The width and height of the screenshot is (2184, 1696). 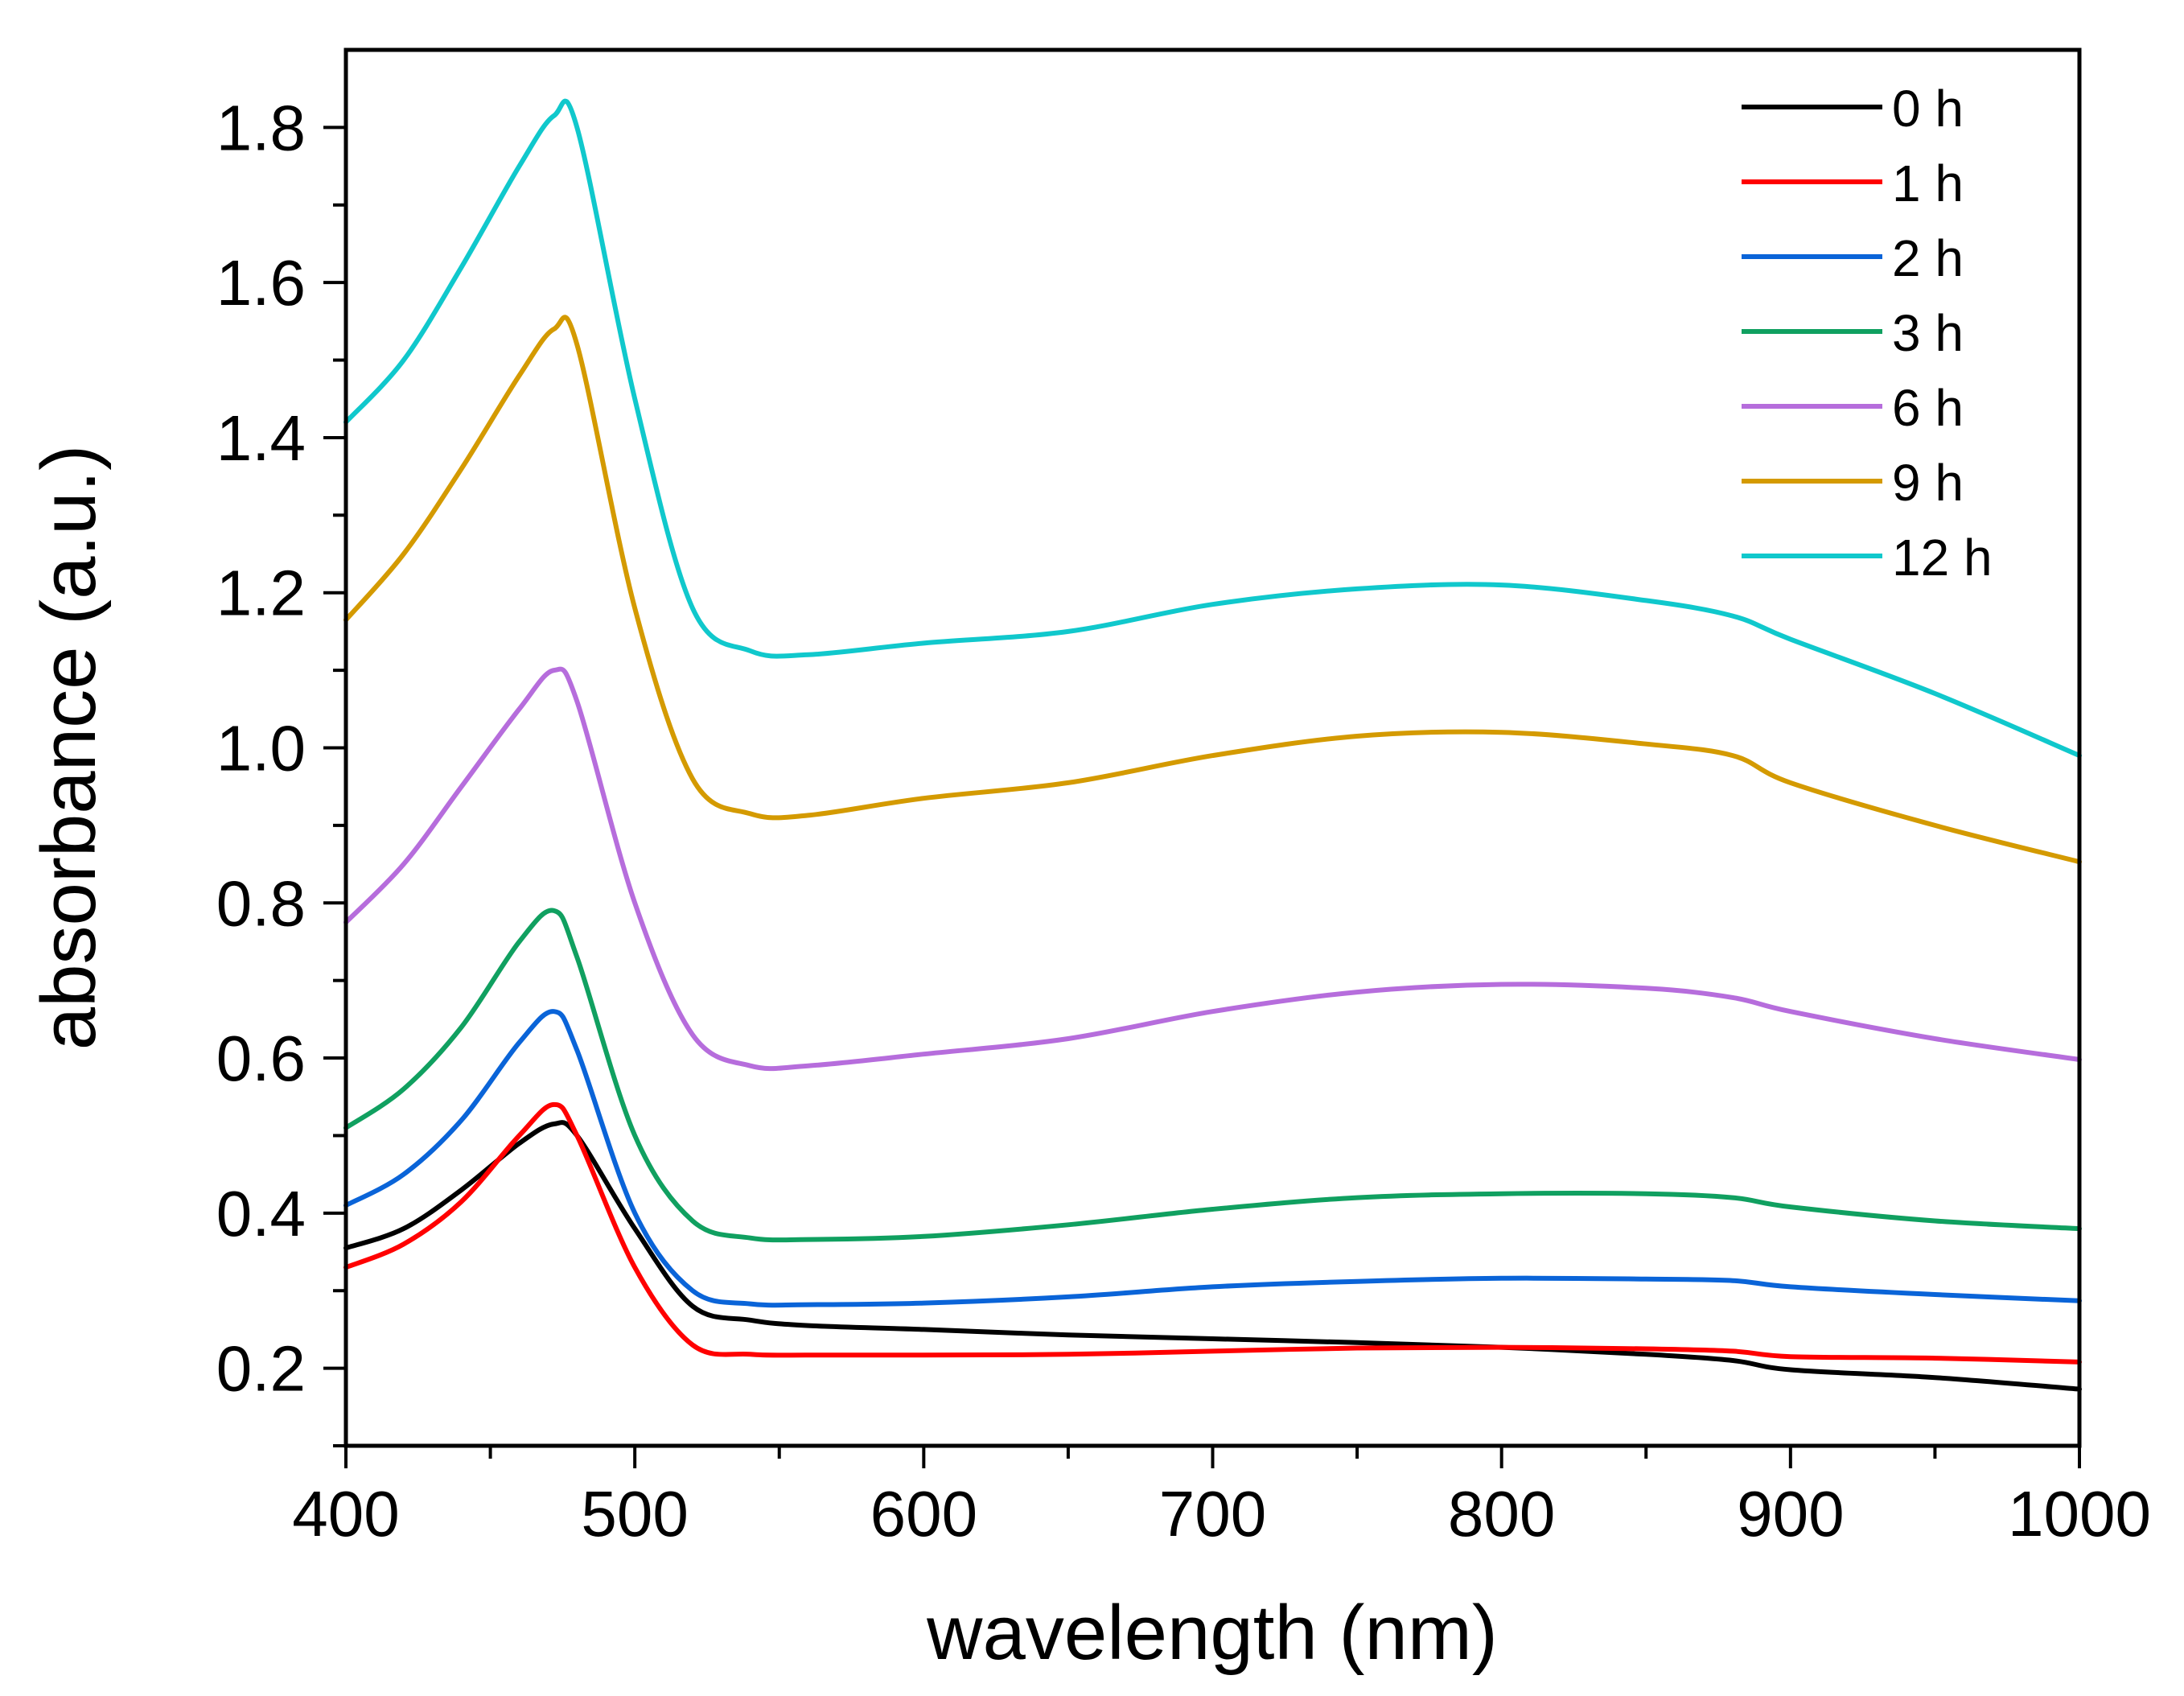 What do you see at coordinates (1928, 408) in the screenshot?
I see `legend-label-6h: 6 h` at bounding box center [1928, 408].